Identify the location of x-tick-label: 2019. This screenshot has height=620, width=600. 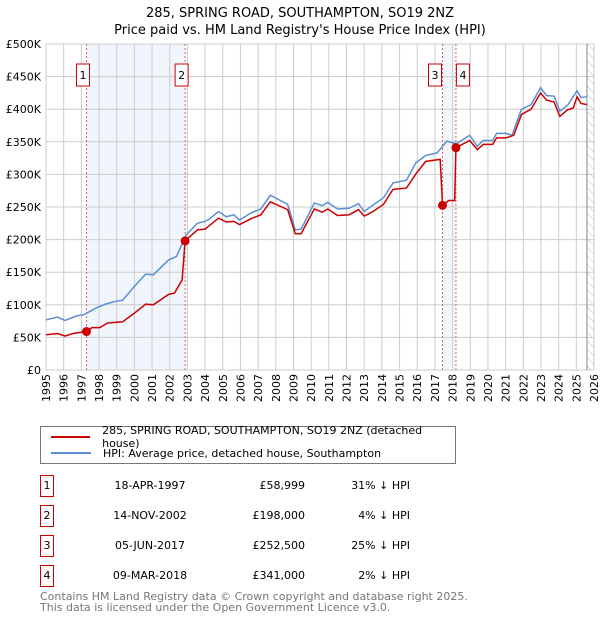
(470, 388).